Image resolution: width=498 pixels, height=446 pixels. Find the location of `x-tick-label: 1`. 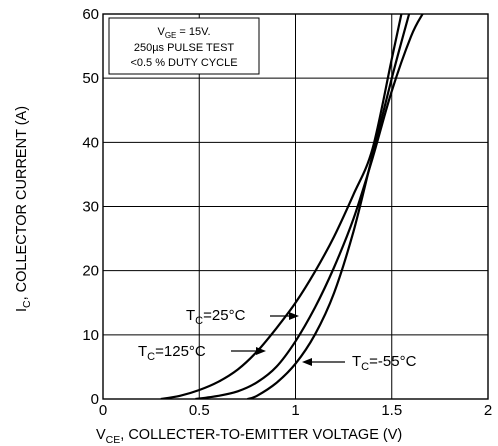

x-tick-label: 1 is located at coordinates (295, 410).